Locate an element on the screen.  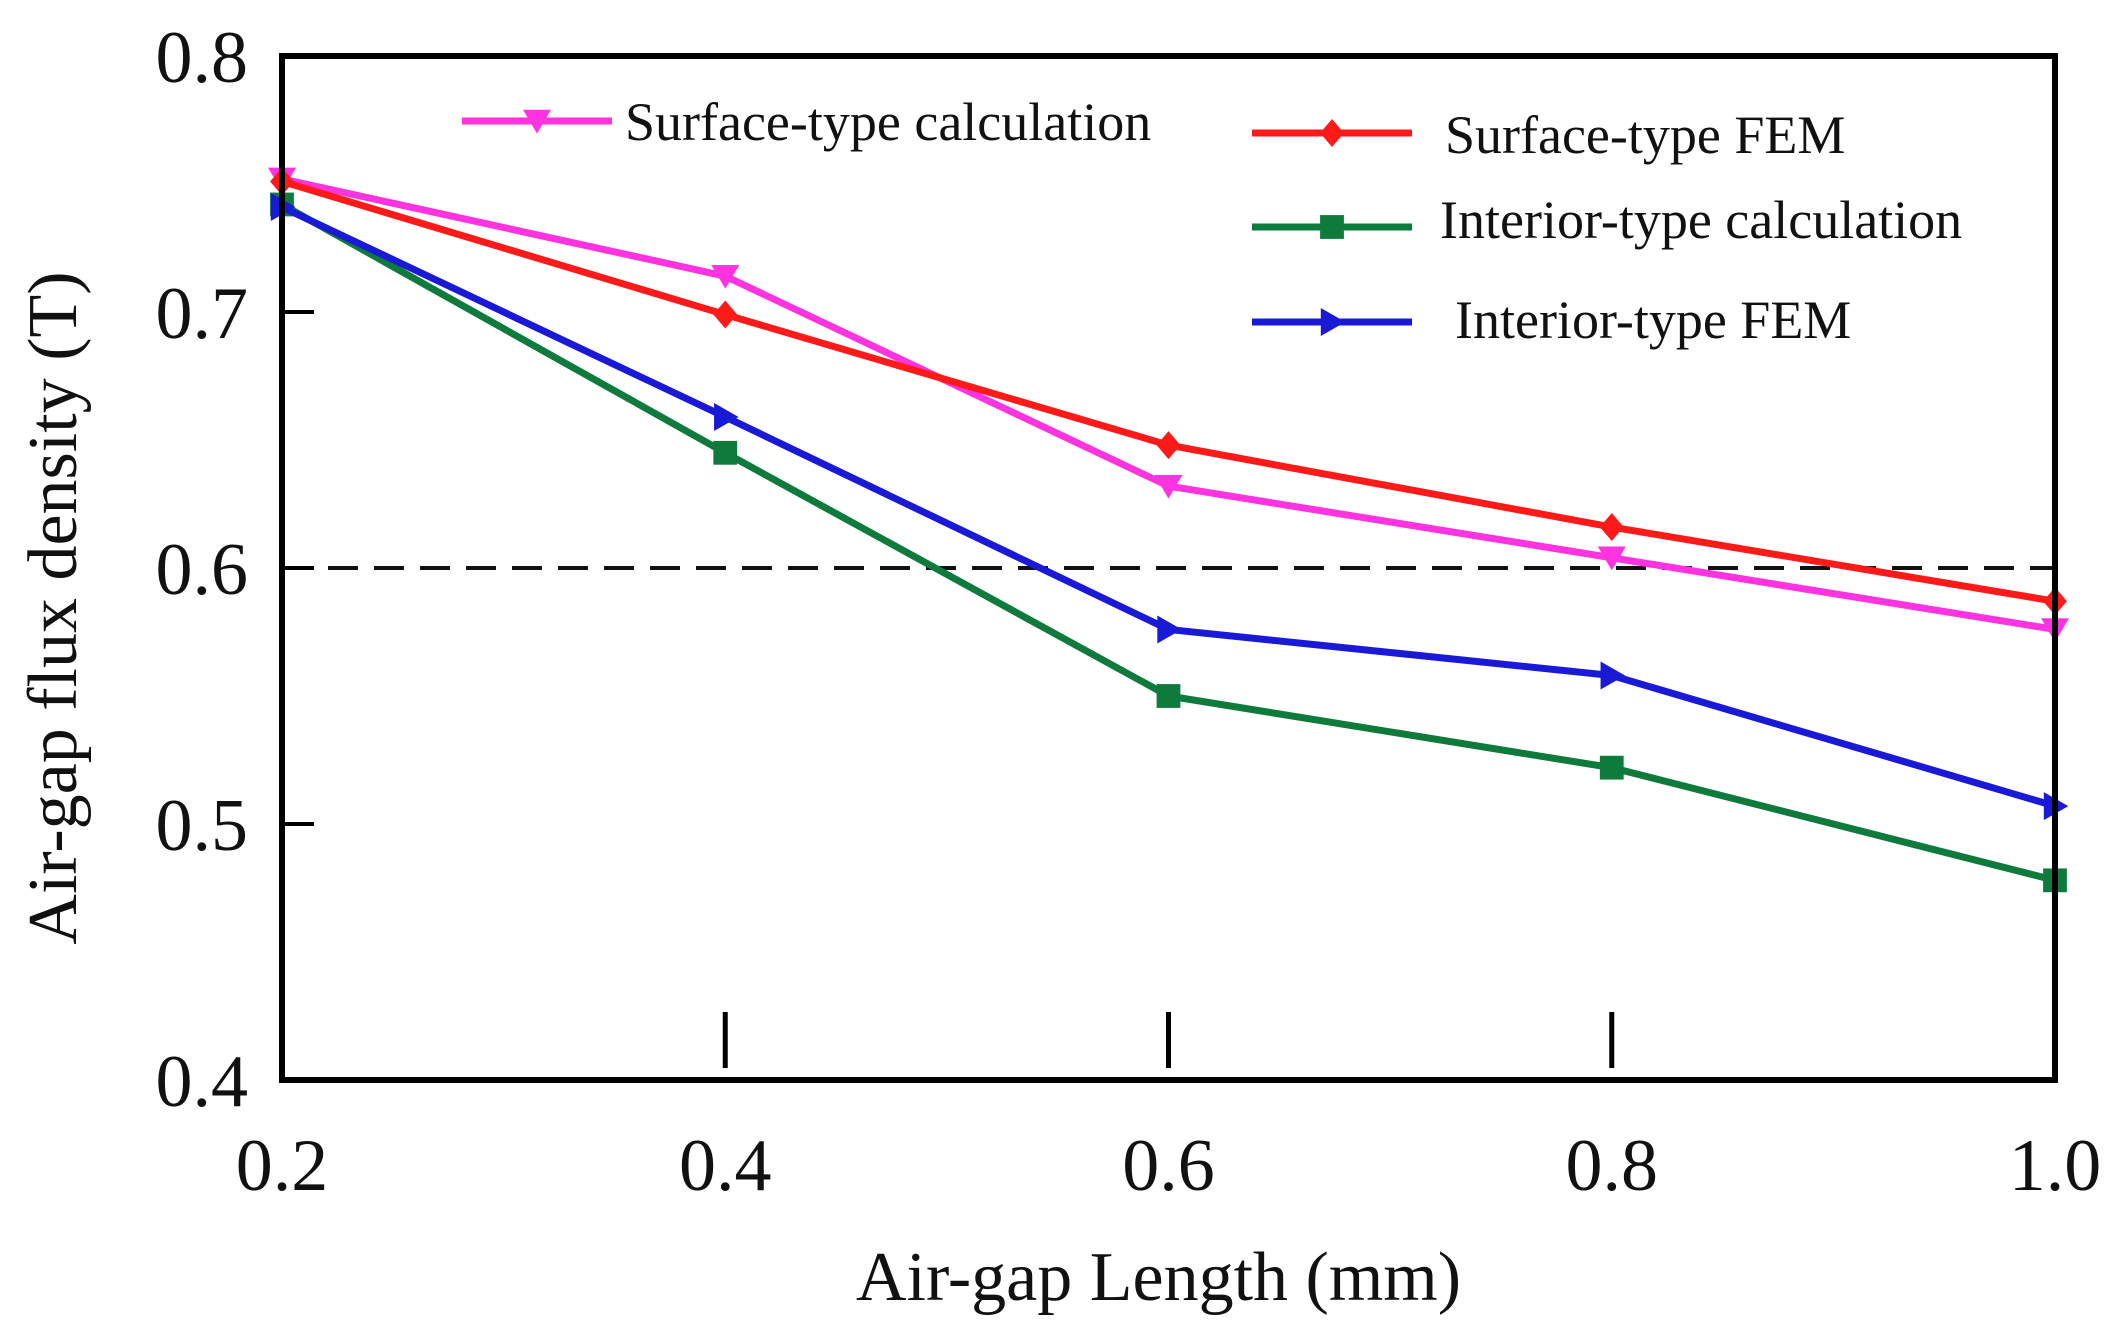
legend-item-1: Surface-type calculation is located at coordinates (806, 122).